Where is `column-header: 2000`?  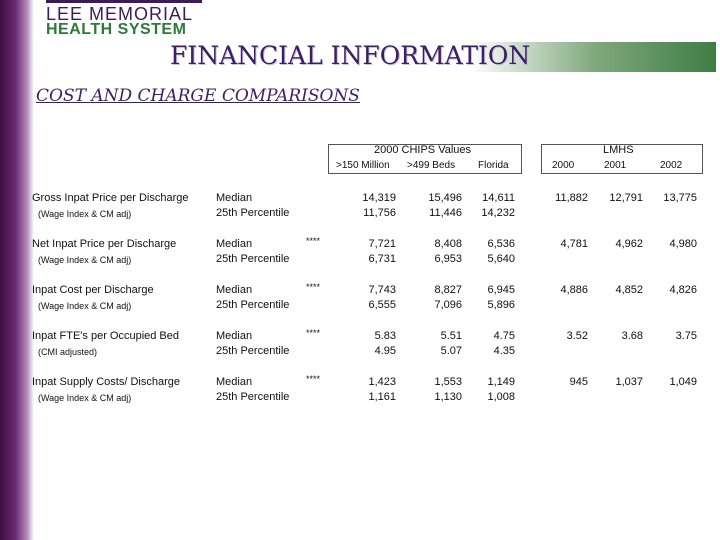
column-header: 2000 is located at coordinates (563, 165).